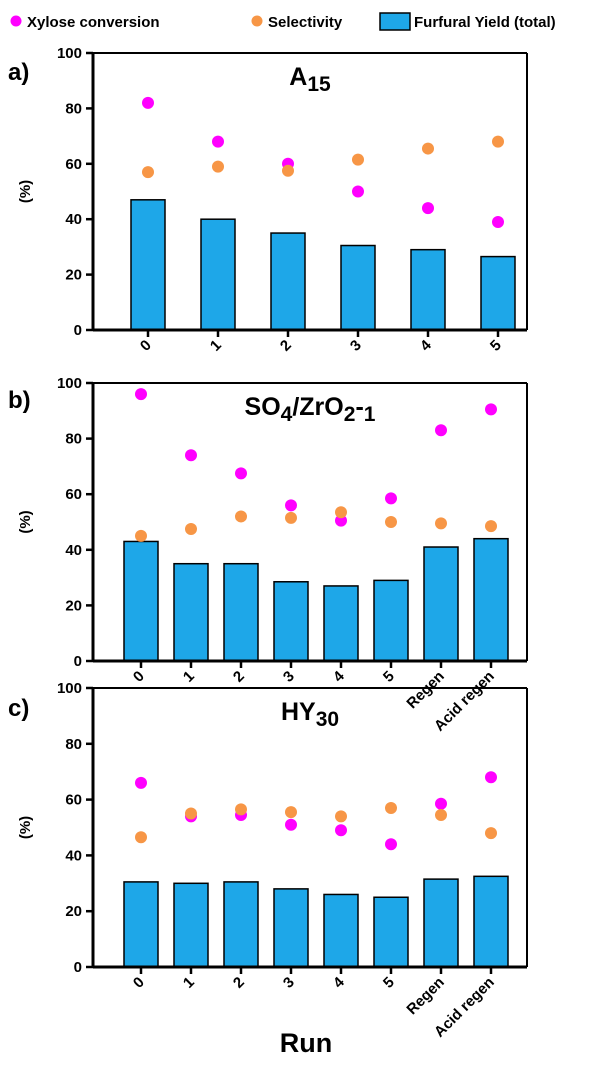  What do you see at coordinates (485, 22) in the screenshot?
I see `legend-yield-label: Furfural Yield (total)` at bounding box center [485, 22].